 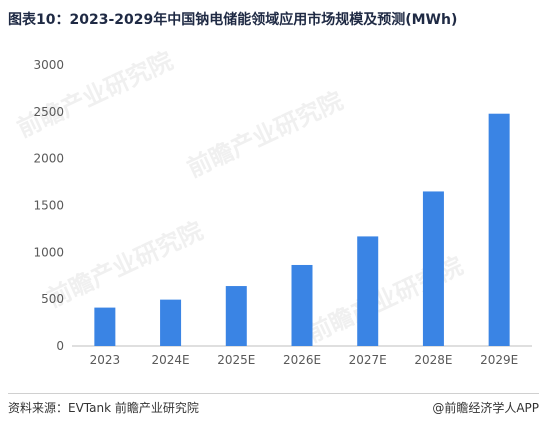 I want to click on brand-text: @前瞻经济学人APP, so click(x=485, y=408).